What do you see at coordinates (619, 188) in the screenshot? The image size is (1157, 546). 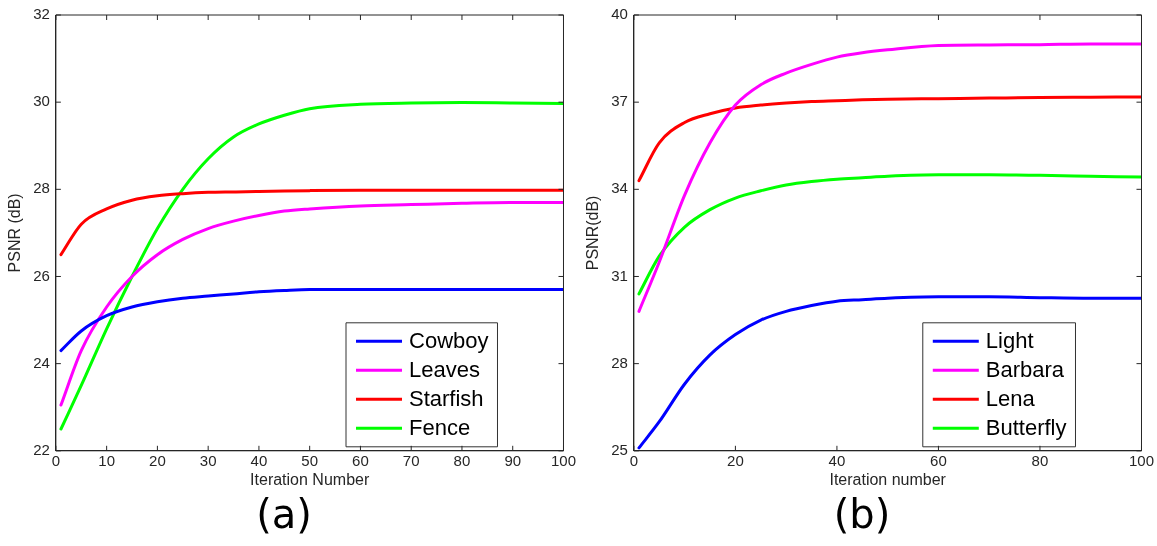 I see `y-tick-label: 34` at bounding box center [619, 188].